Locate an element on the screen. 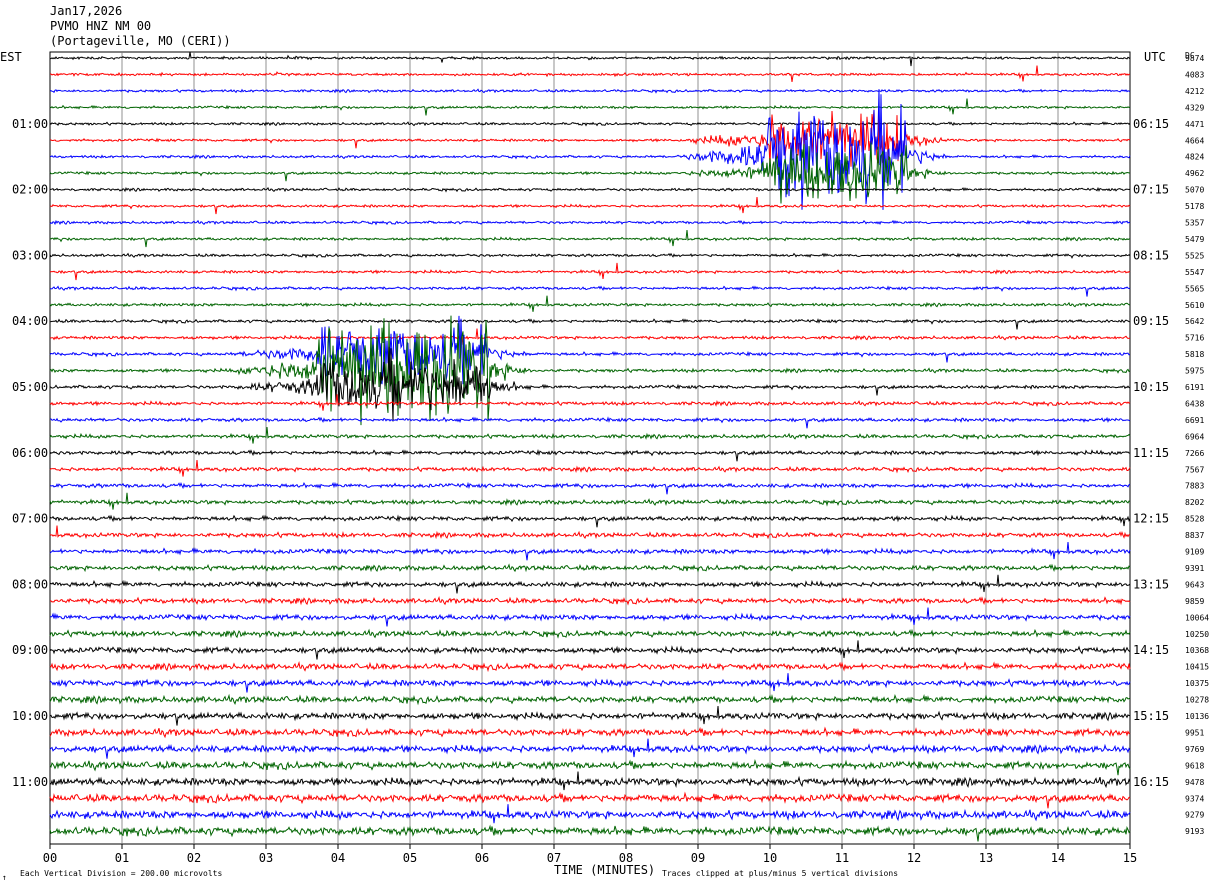  right-zone-label: UTC is located at coordinates (1155, 57).